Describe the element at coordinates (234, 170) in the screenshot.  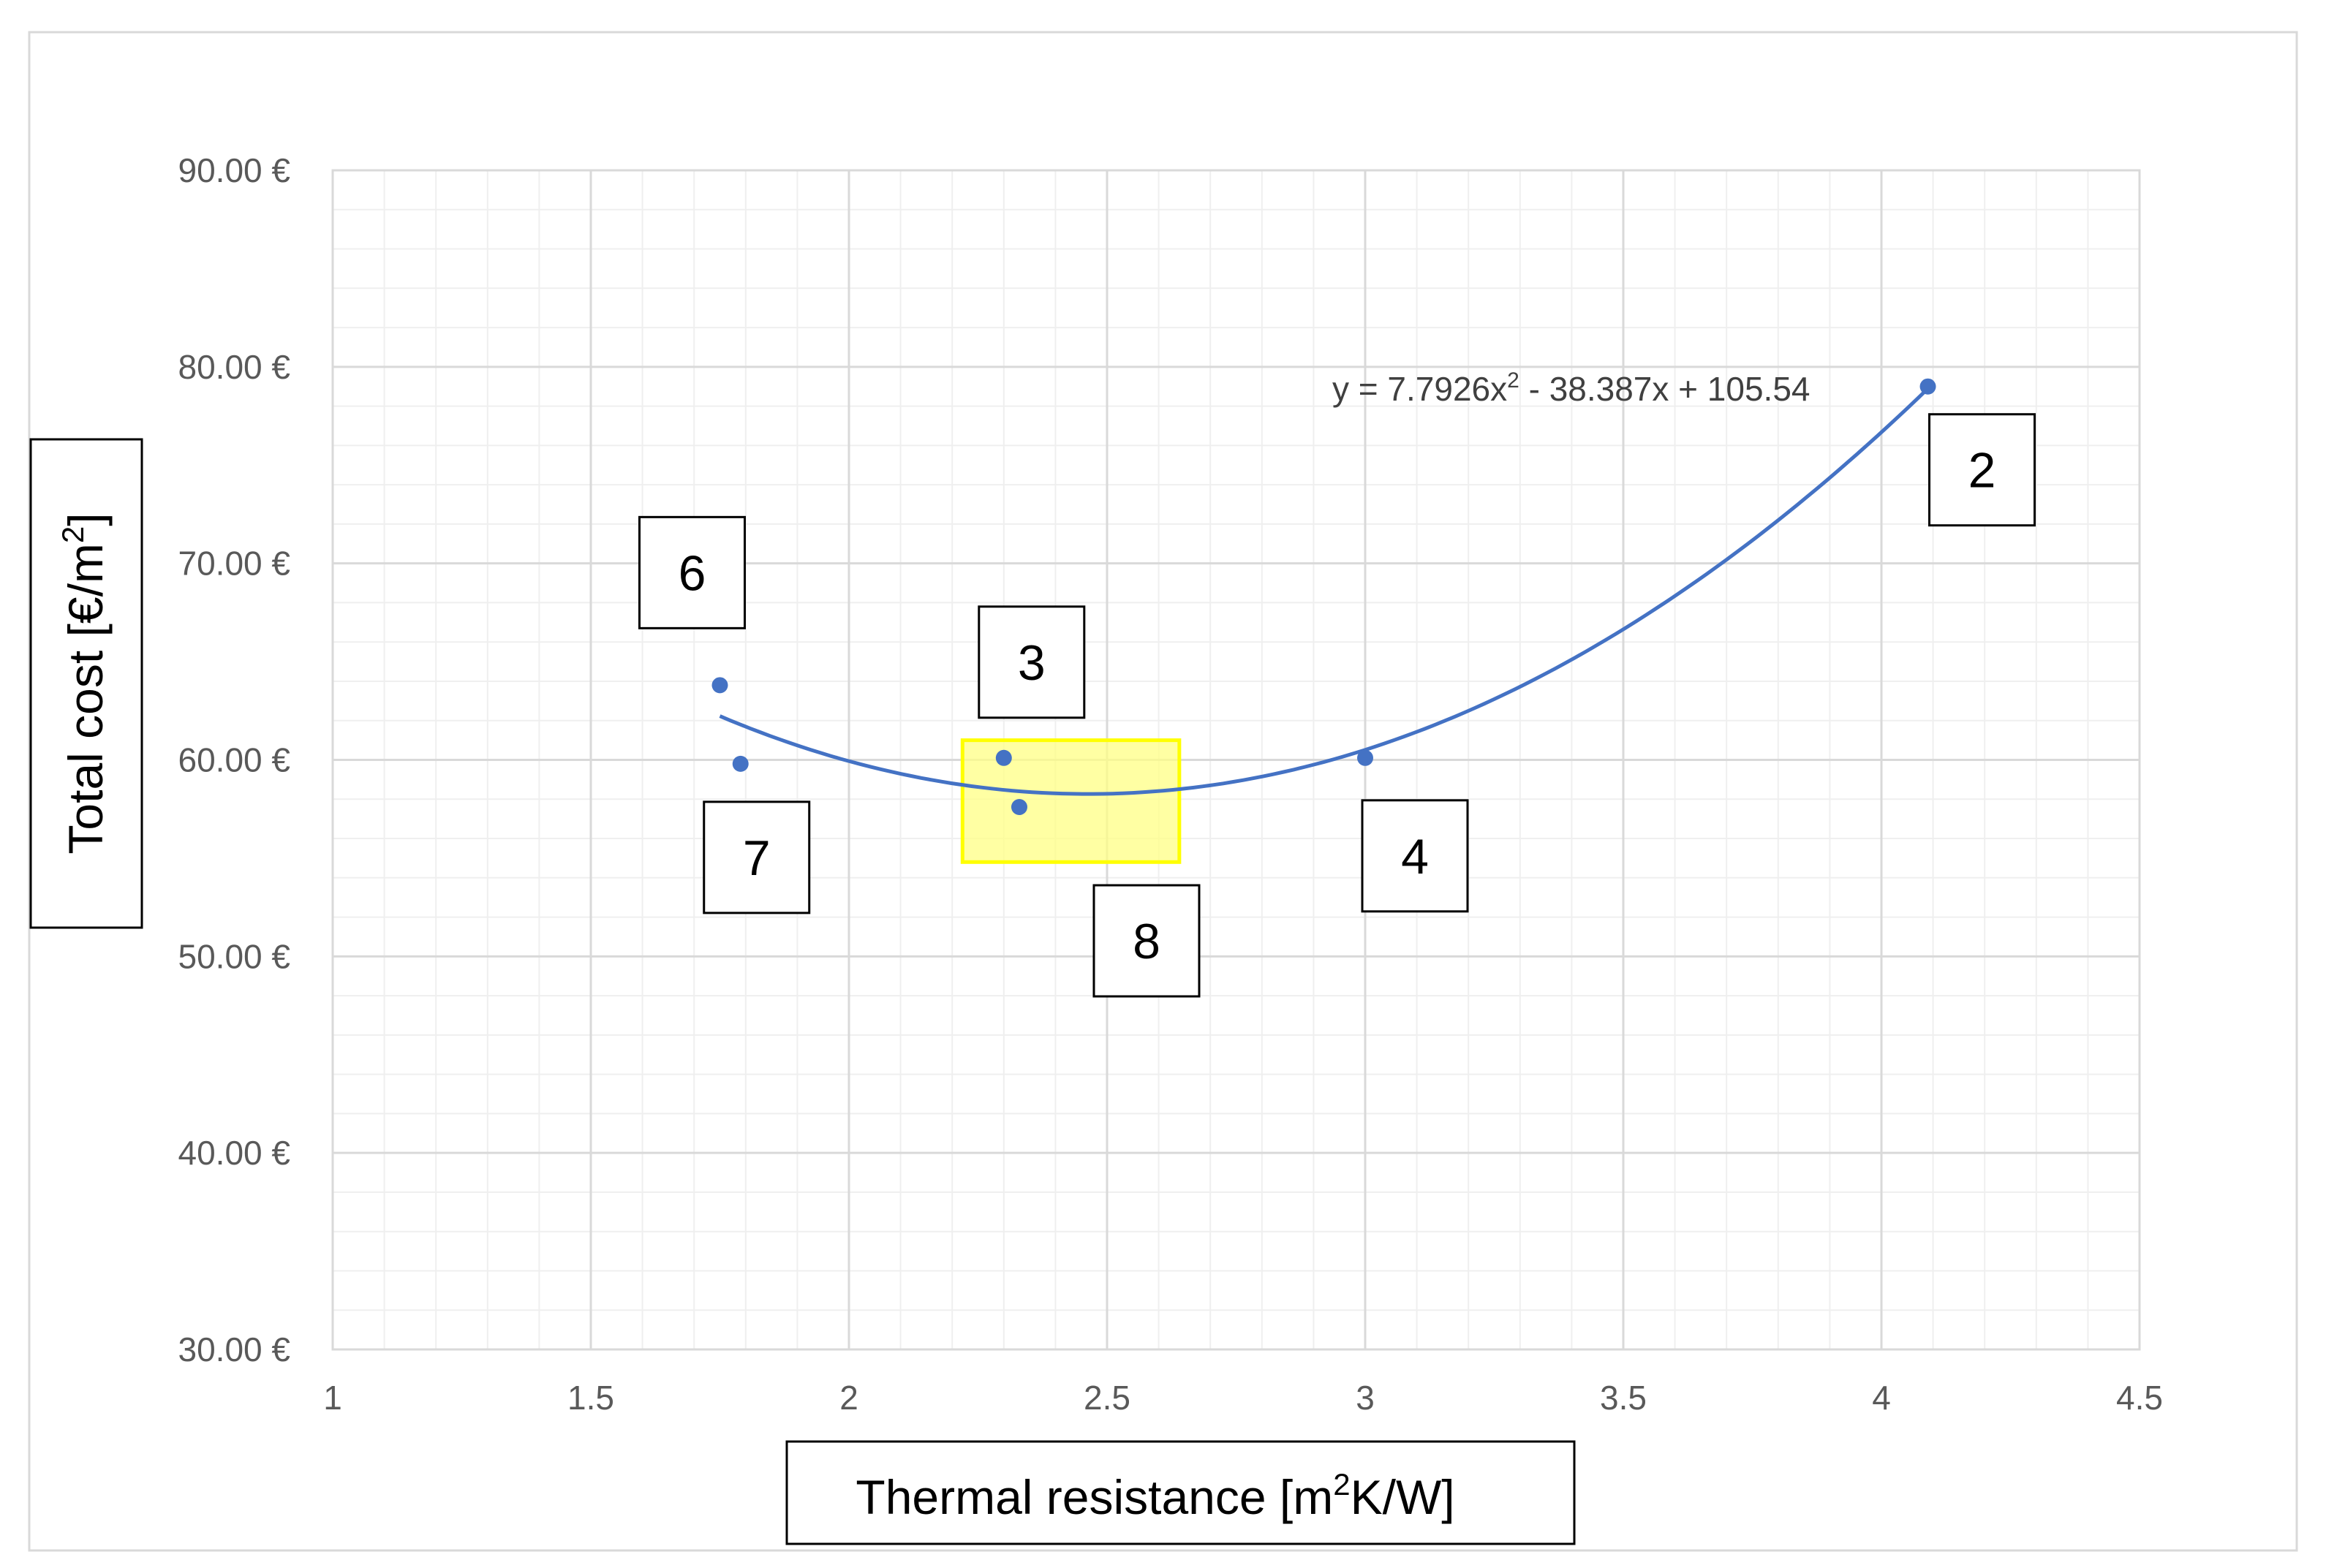
I see `y-tick-label: 90.00 €` at that location.